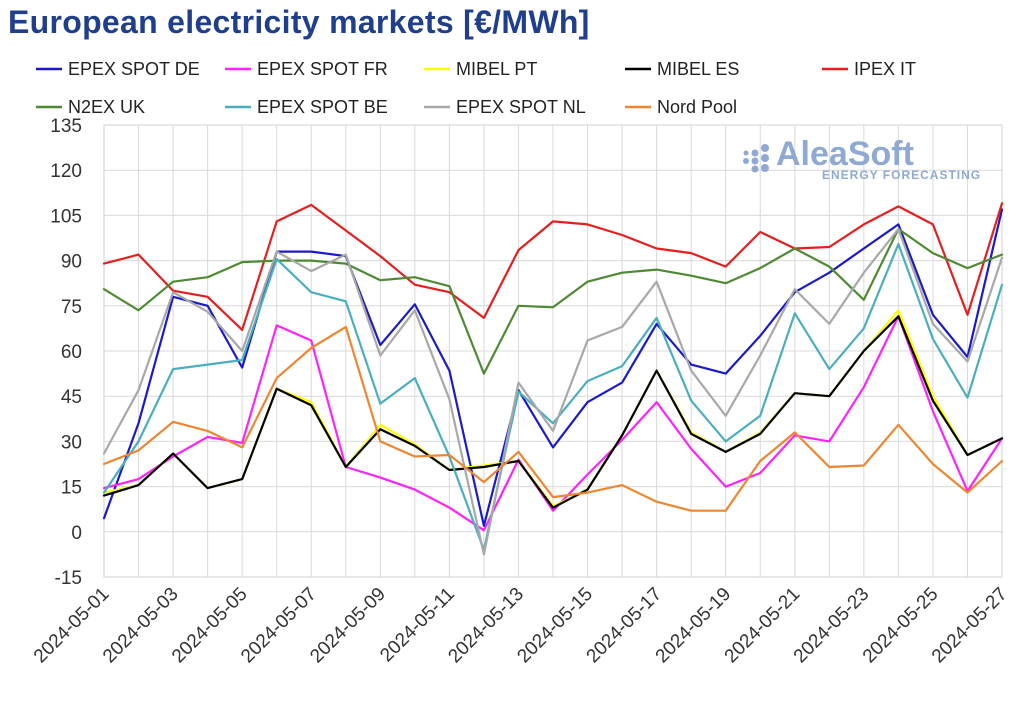  Describe the element at coordinates (71, 307) in the screenshot. I see `y-tick-label: 75` at that location.